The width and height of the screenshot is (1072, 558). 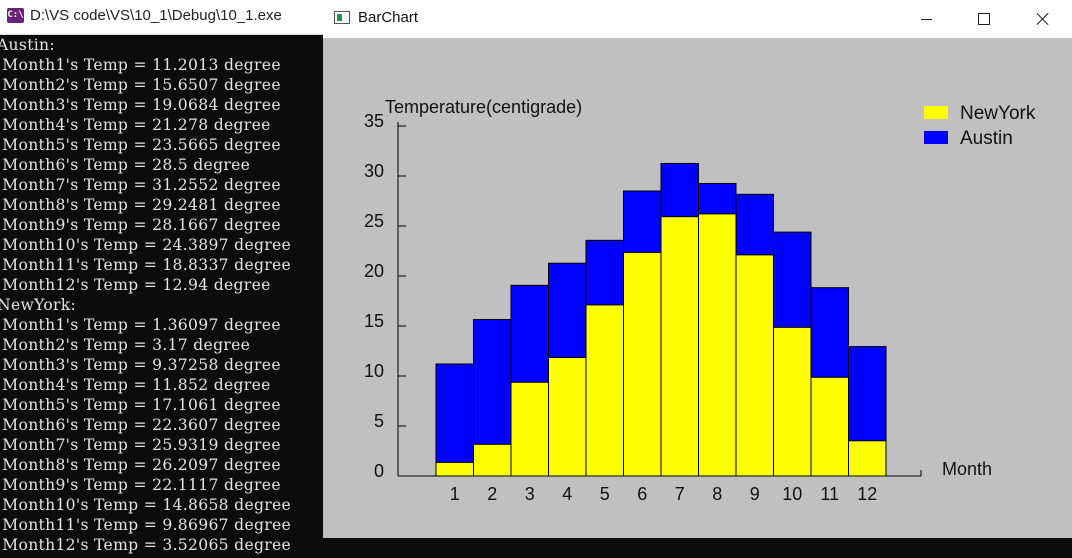 I want to click on y-tick-label: 20, so click(x=374, y=271).